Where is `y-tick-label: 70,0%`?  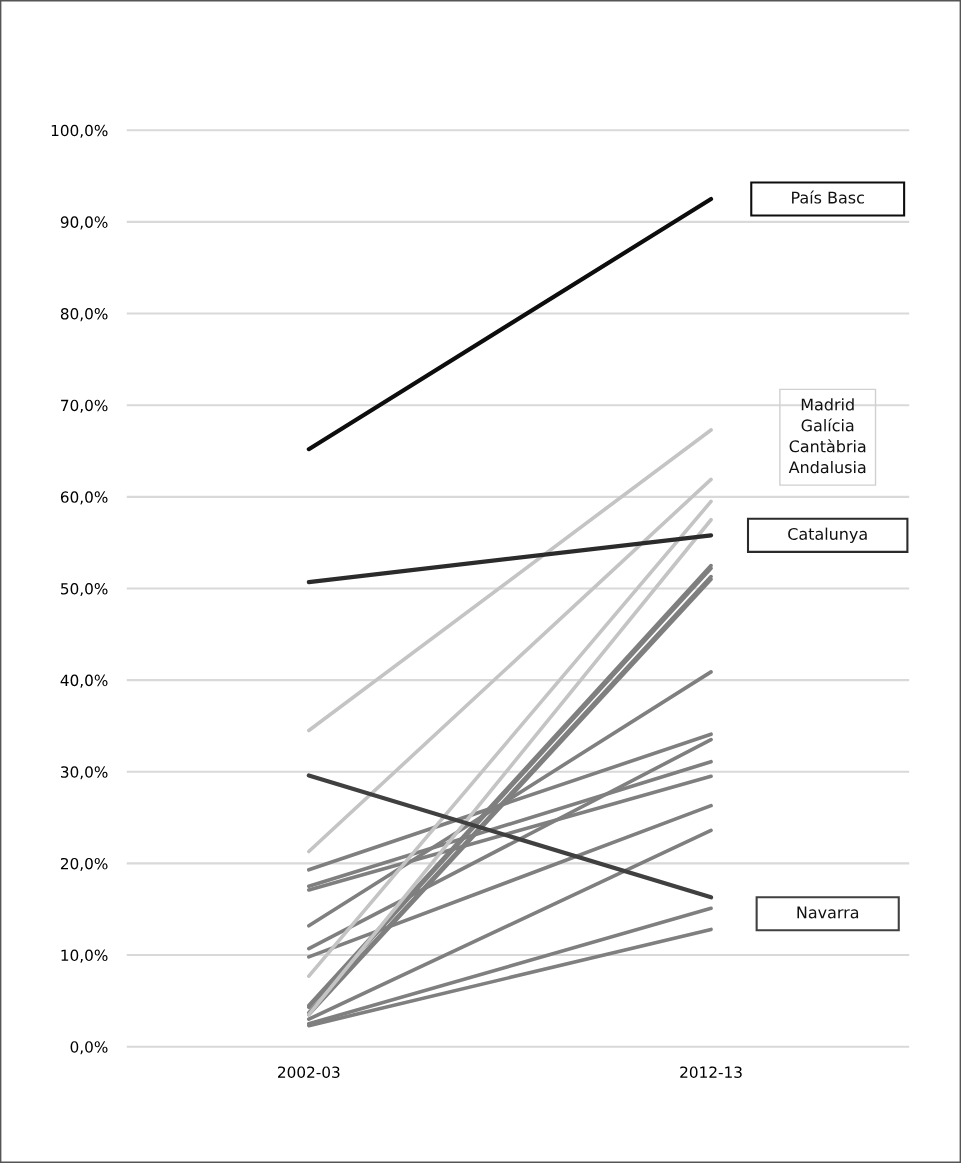 y-tick-label: 70,0% is located at coordinates (84, 406).